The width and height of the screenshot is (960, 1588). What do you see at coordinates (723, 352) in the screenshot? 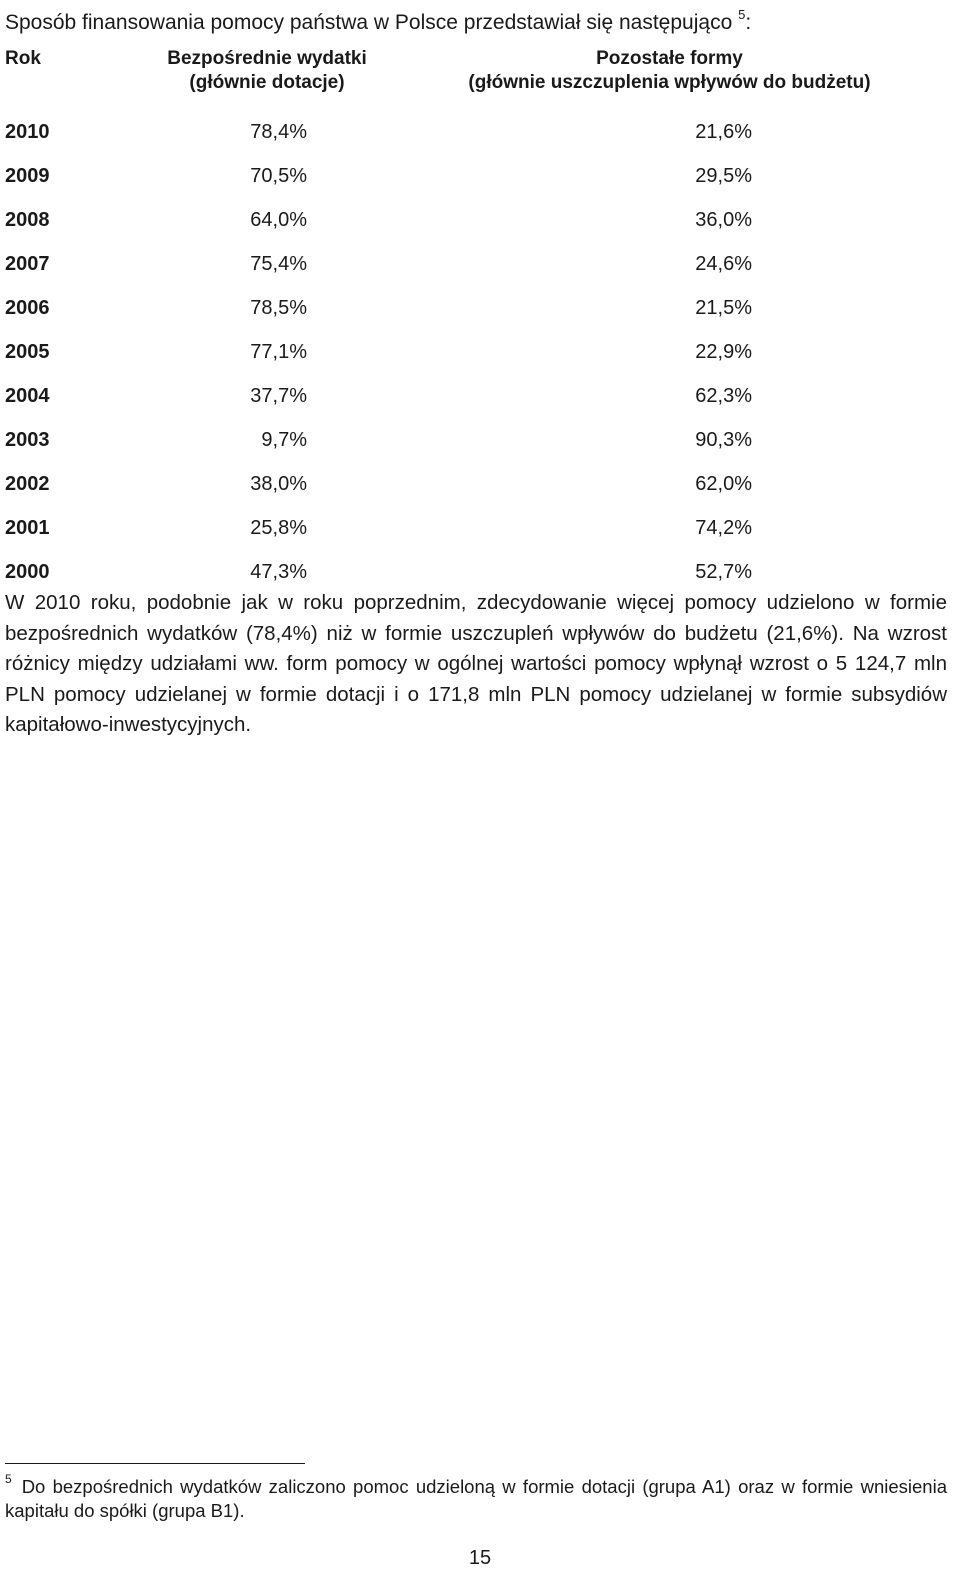
I see `cell-other-forms: 22,9%` at bounding box center [723, 352].